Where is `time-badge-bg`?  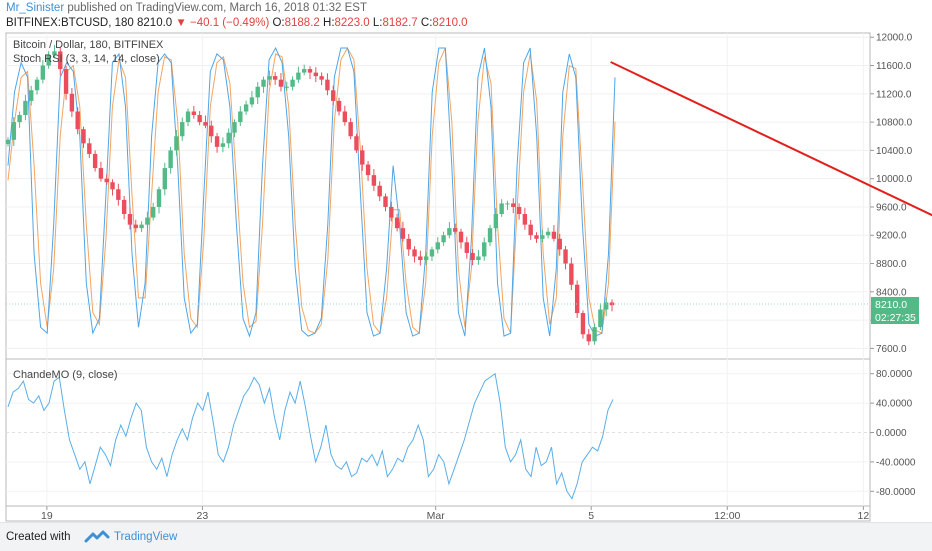 time-badge-bg is located at coordinates (895, 317).